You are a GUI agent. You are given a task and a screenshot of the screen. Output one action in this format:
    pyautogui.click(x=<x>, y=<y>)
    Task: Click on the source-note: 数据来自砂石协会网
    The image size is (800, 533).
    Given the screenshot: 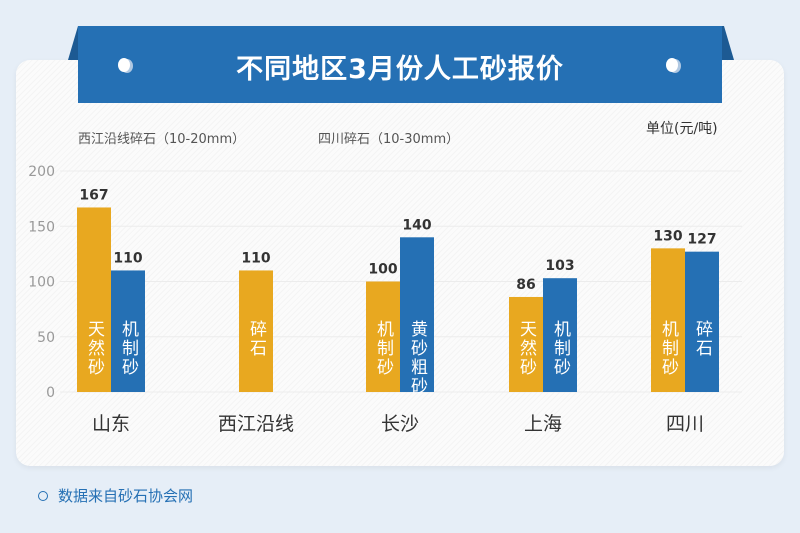 What is the action you would take?
    pyautogui.click(x=115, y=495)
    